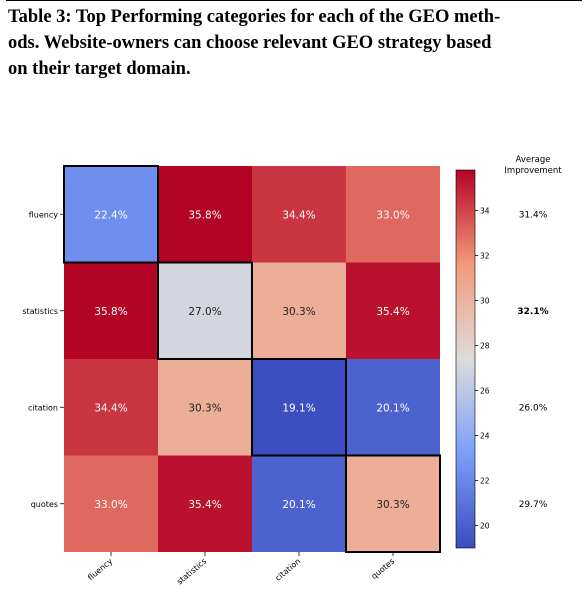 The image size is (588, 608). I want to click on top-rule, so click(294, 0).